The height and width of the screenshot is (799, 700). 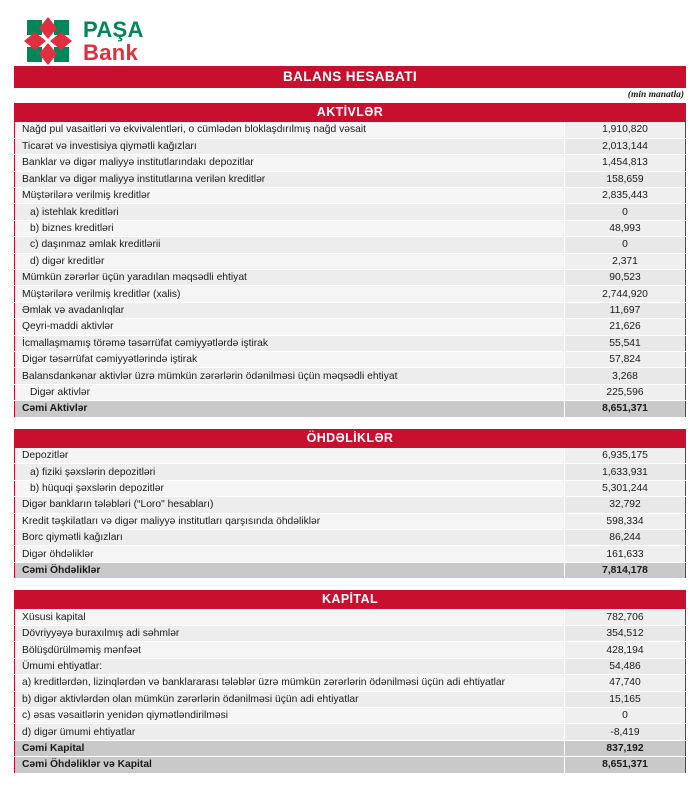 I want to click on row-value: 57,824, so click(x=625, y=360).